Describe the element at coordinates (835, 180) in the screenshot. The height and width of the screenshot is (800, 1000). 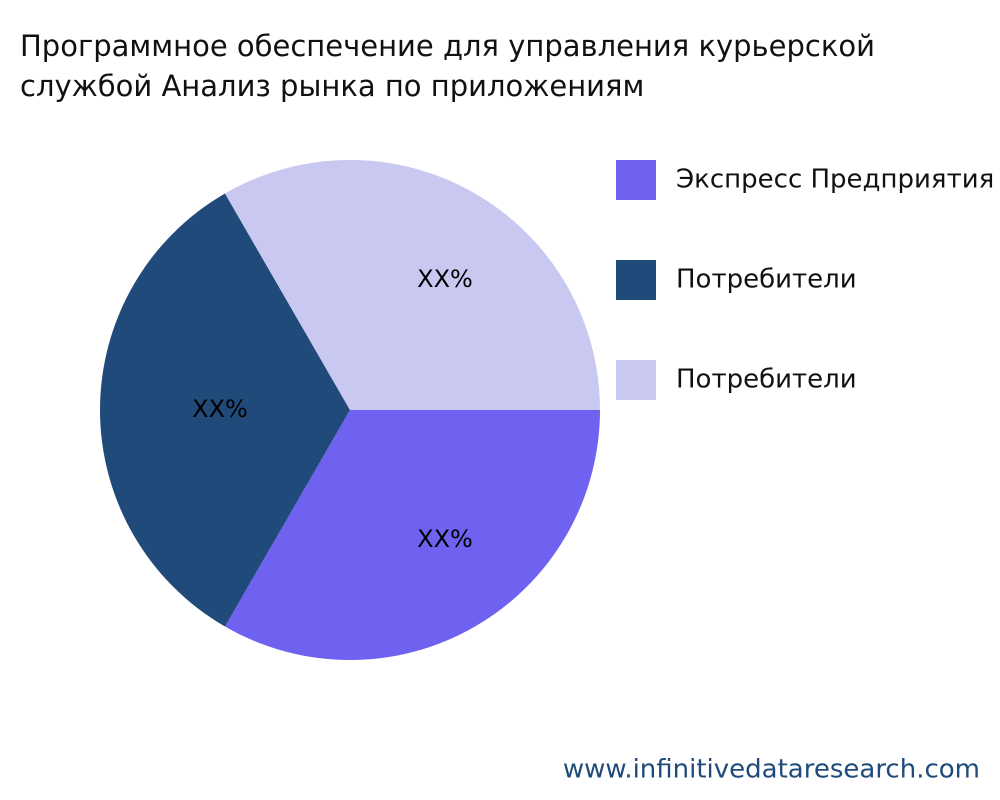
I see `legend-label: Экспресс Предприятия` at that location.